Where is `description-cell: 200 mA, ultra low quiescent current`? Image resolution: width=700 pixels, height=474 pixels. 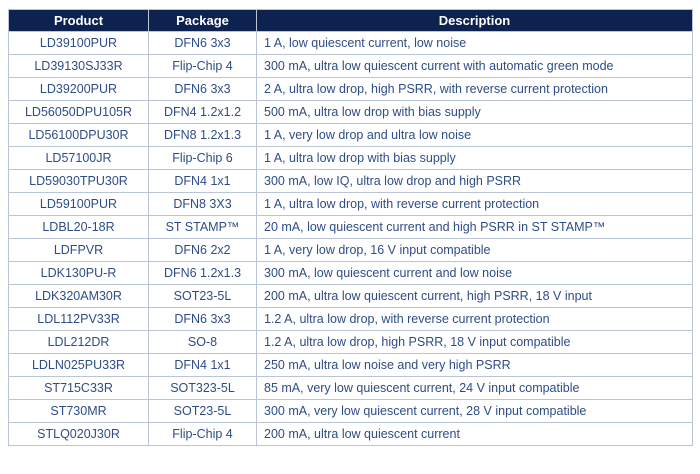 description-cell: 200 mA, ultra low quiescent current is located at coordinates (474, 434).